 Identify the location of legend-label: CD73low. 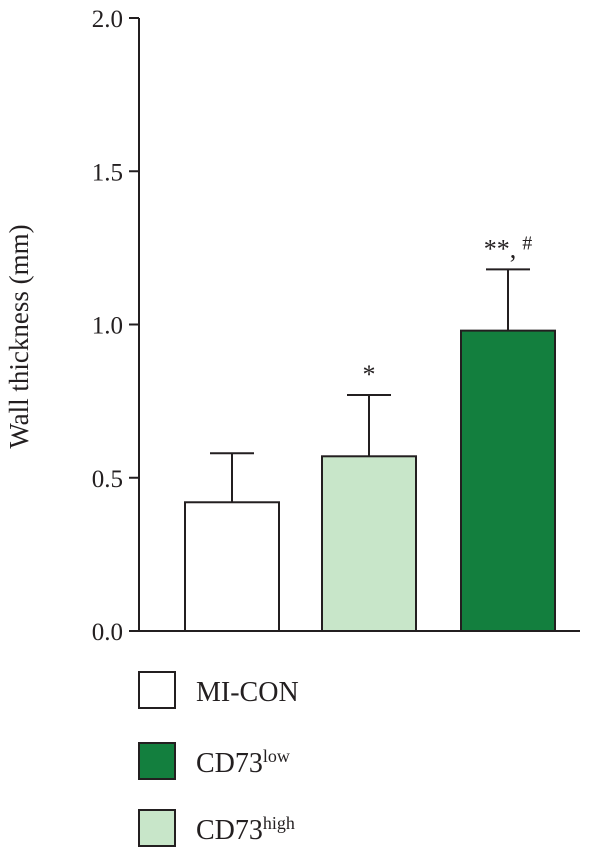
(243, 762).